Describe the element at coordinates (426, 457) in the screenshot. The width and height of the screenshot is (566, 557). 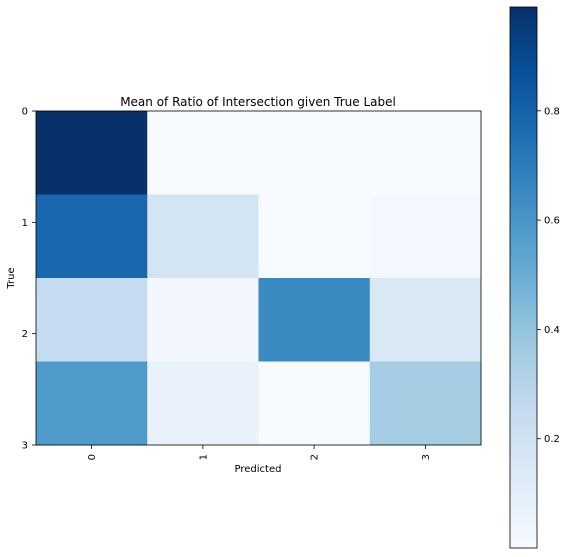
I see `x-tick-label: 3` at that location.